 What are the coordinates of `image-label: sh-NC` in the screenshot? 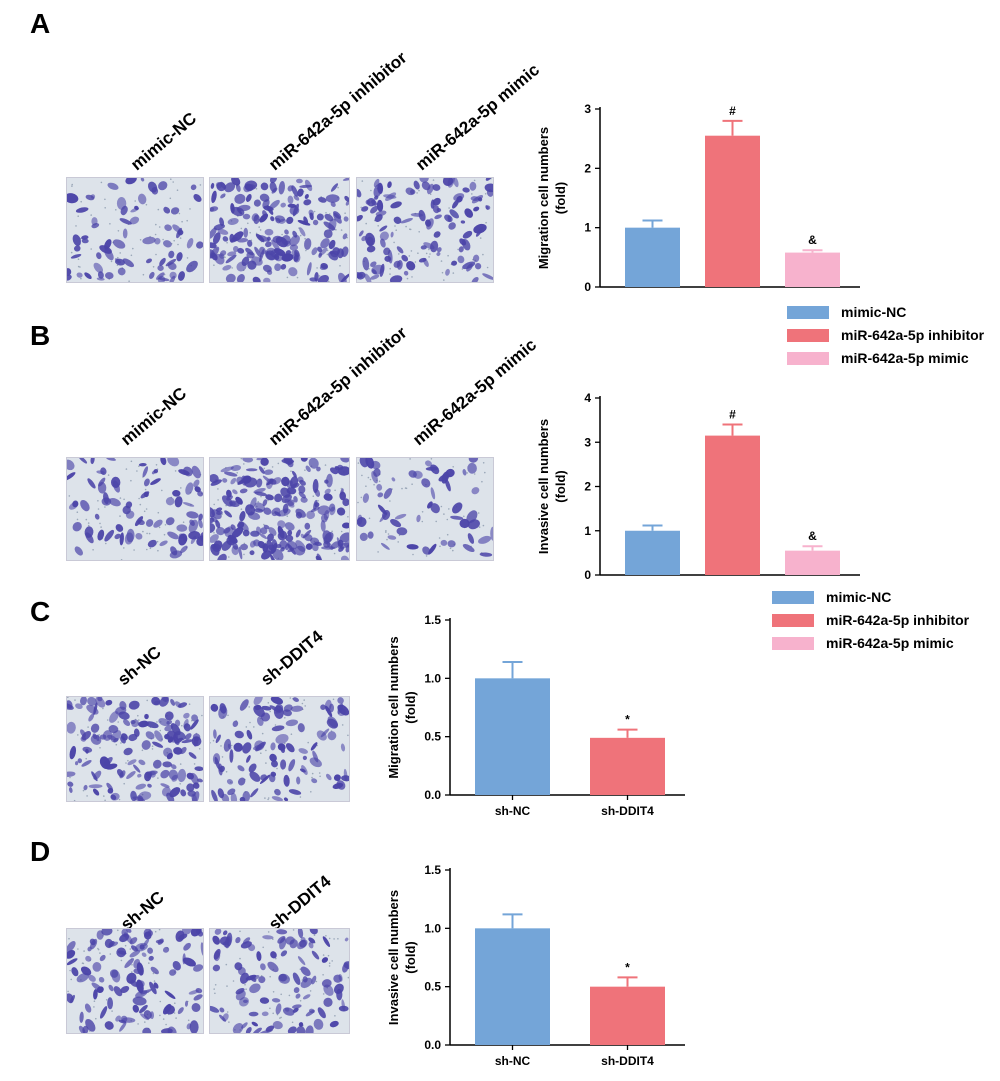 It's located at (139, 666).